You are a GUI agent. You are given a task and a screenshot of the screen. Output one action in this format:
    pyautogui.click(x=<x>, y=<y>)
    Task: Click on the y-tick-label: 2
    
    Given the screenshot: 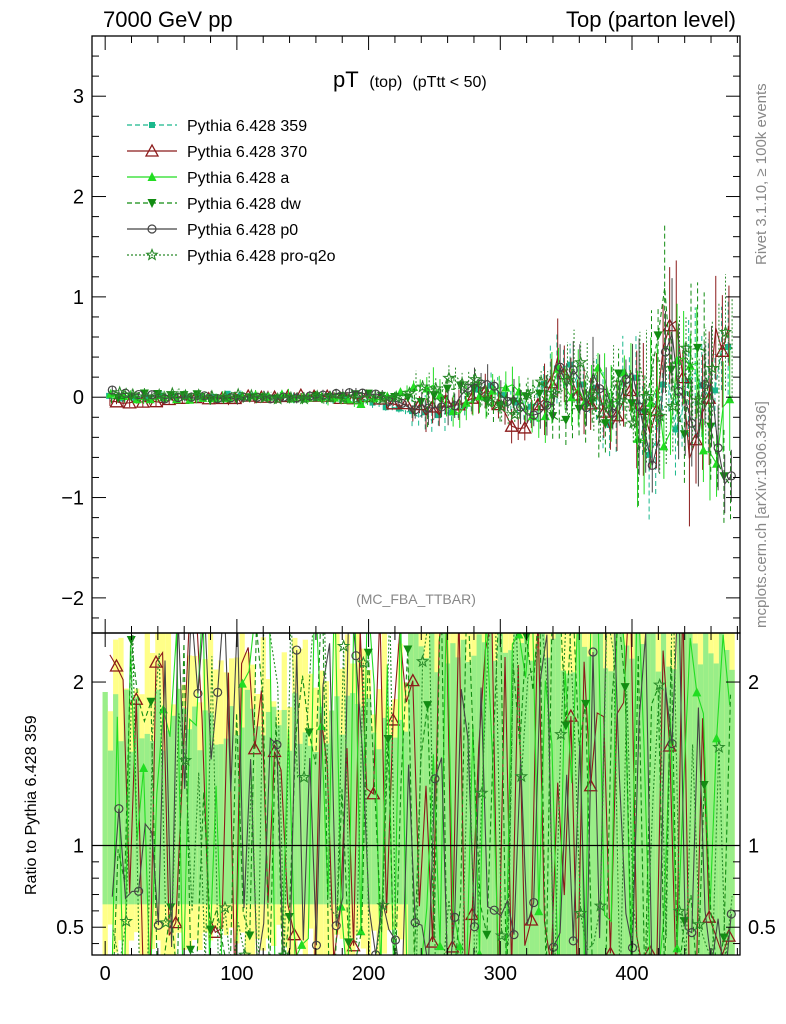 What is the action you would take?
    pyautogui.click(x=78, y=198)
    